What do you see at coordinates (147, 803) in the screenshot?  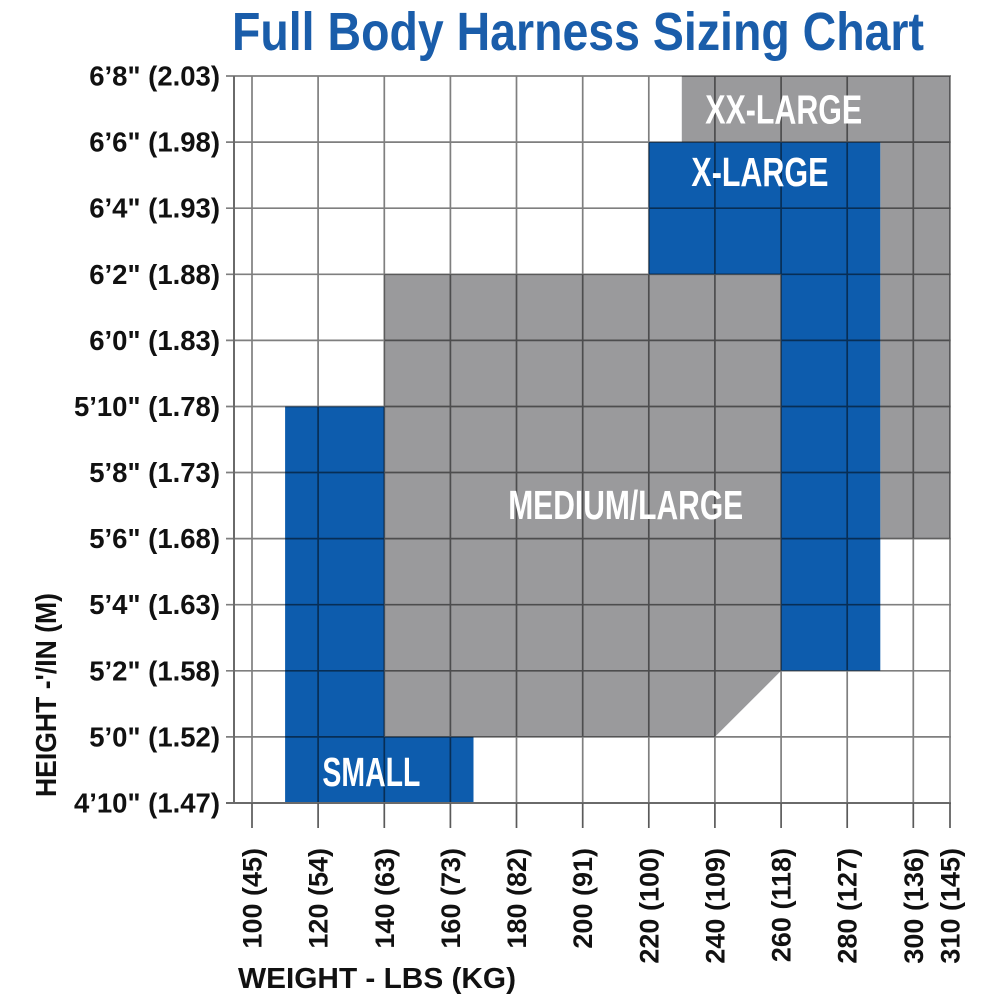 I see `y-tick-label: 4’10" (1.47)` at bounding box center [147, 803].